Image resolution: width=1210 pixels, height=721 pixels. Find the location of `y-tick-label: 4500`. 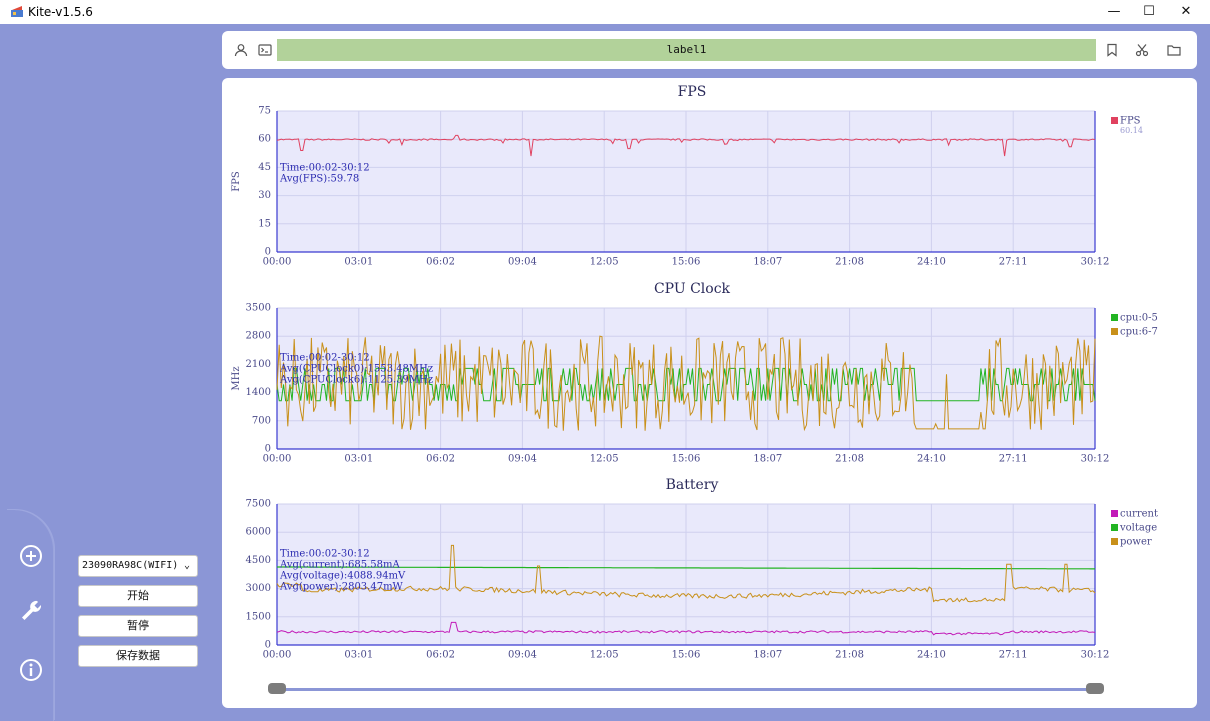

y-tick-label: 4500 is located at coordinates (258, 560).